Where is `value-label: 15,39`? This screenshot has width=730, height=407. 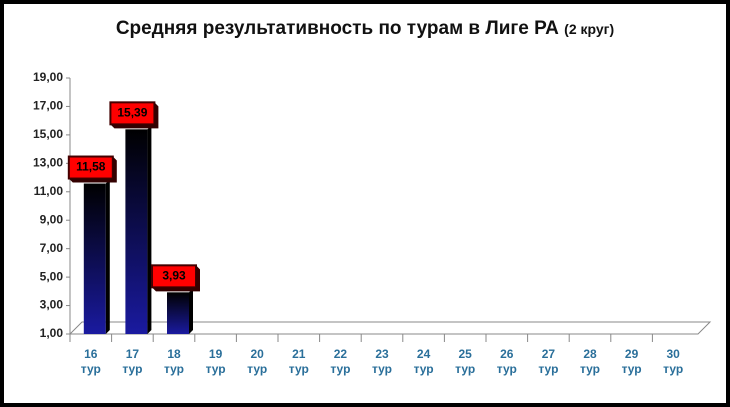
value-label: 15,39 is located at coordinates (132, 113).